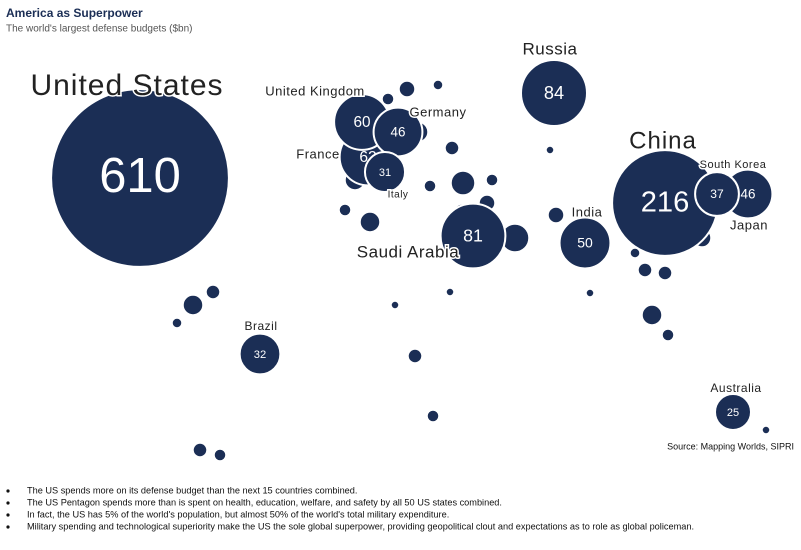 Image resolution: width=801 pixels, height=550 pixels. Describe the element at coordinates (315, 90) in the screenshot. I see `country-label: United Kingdom` at that location.